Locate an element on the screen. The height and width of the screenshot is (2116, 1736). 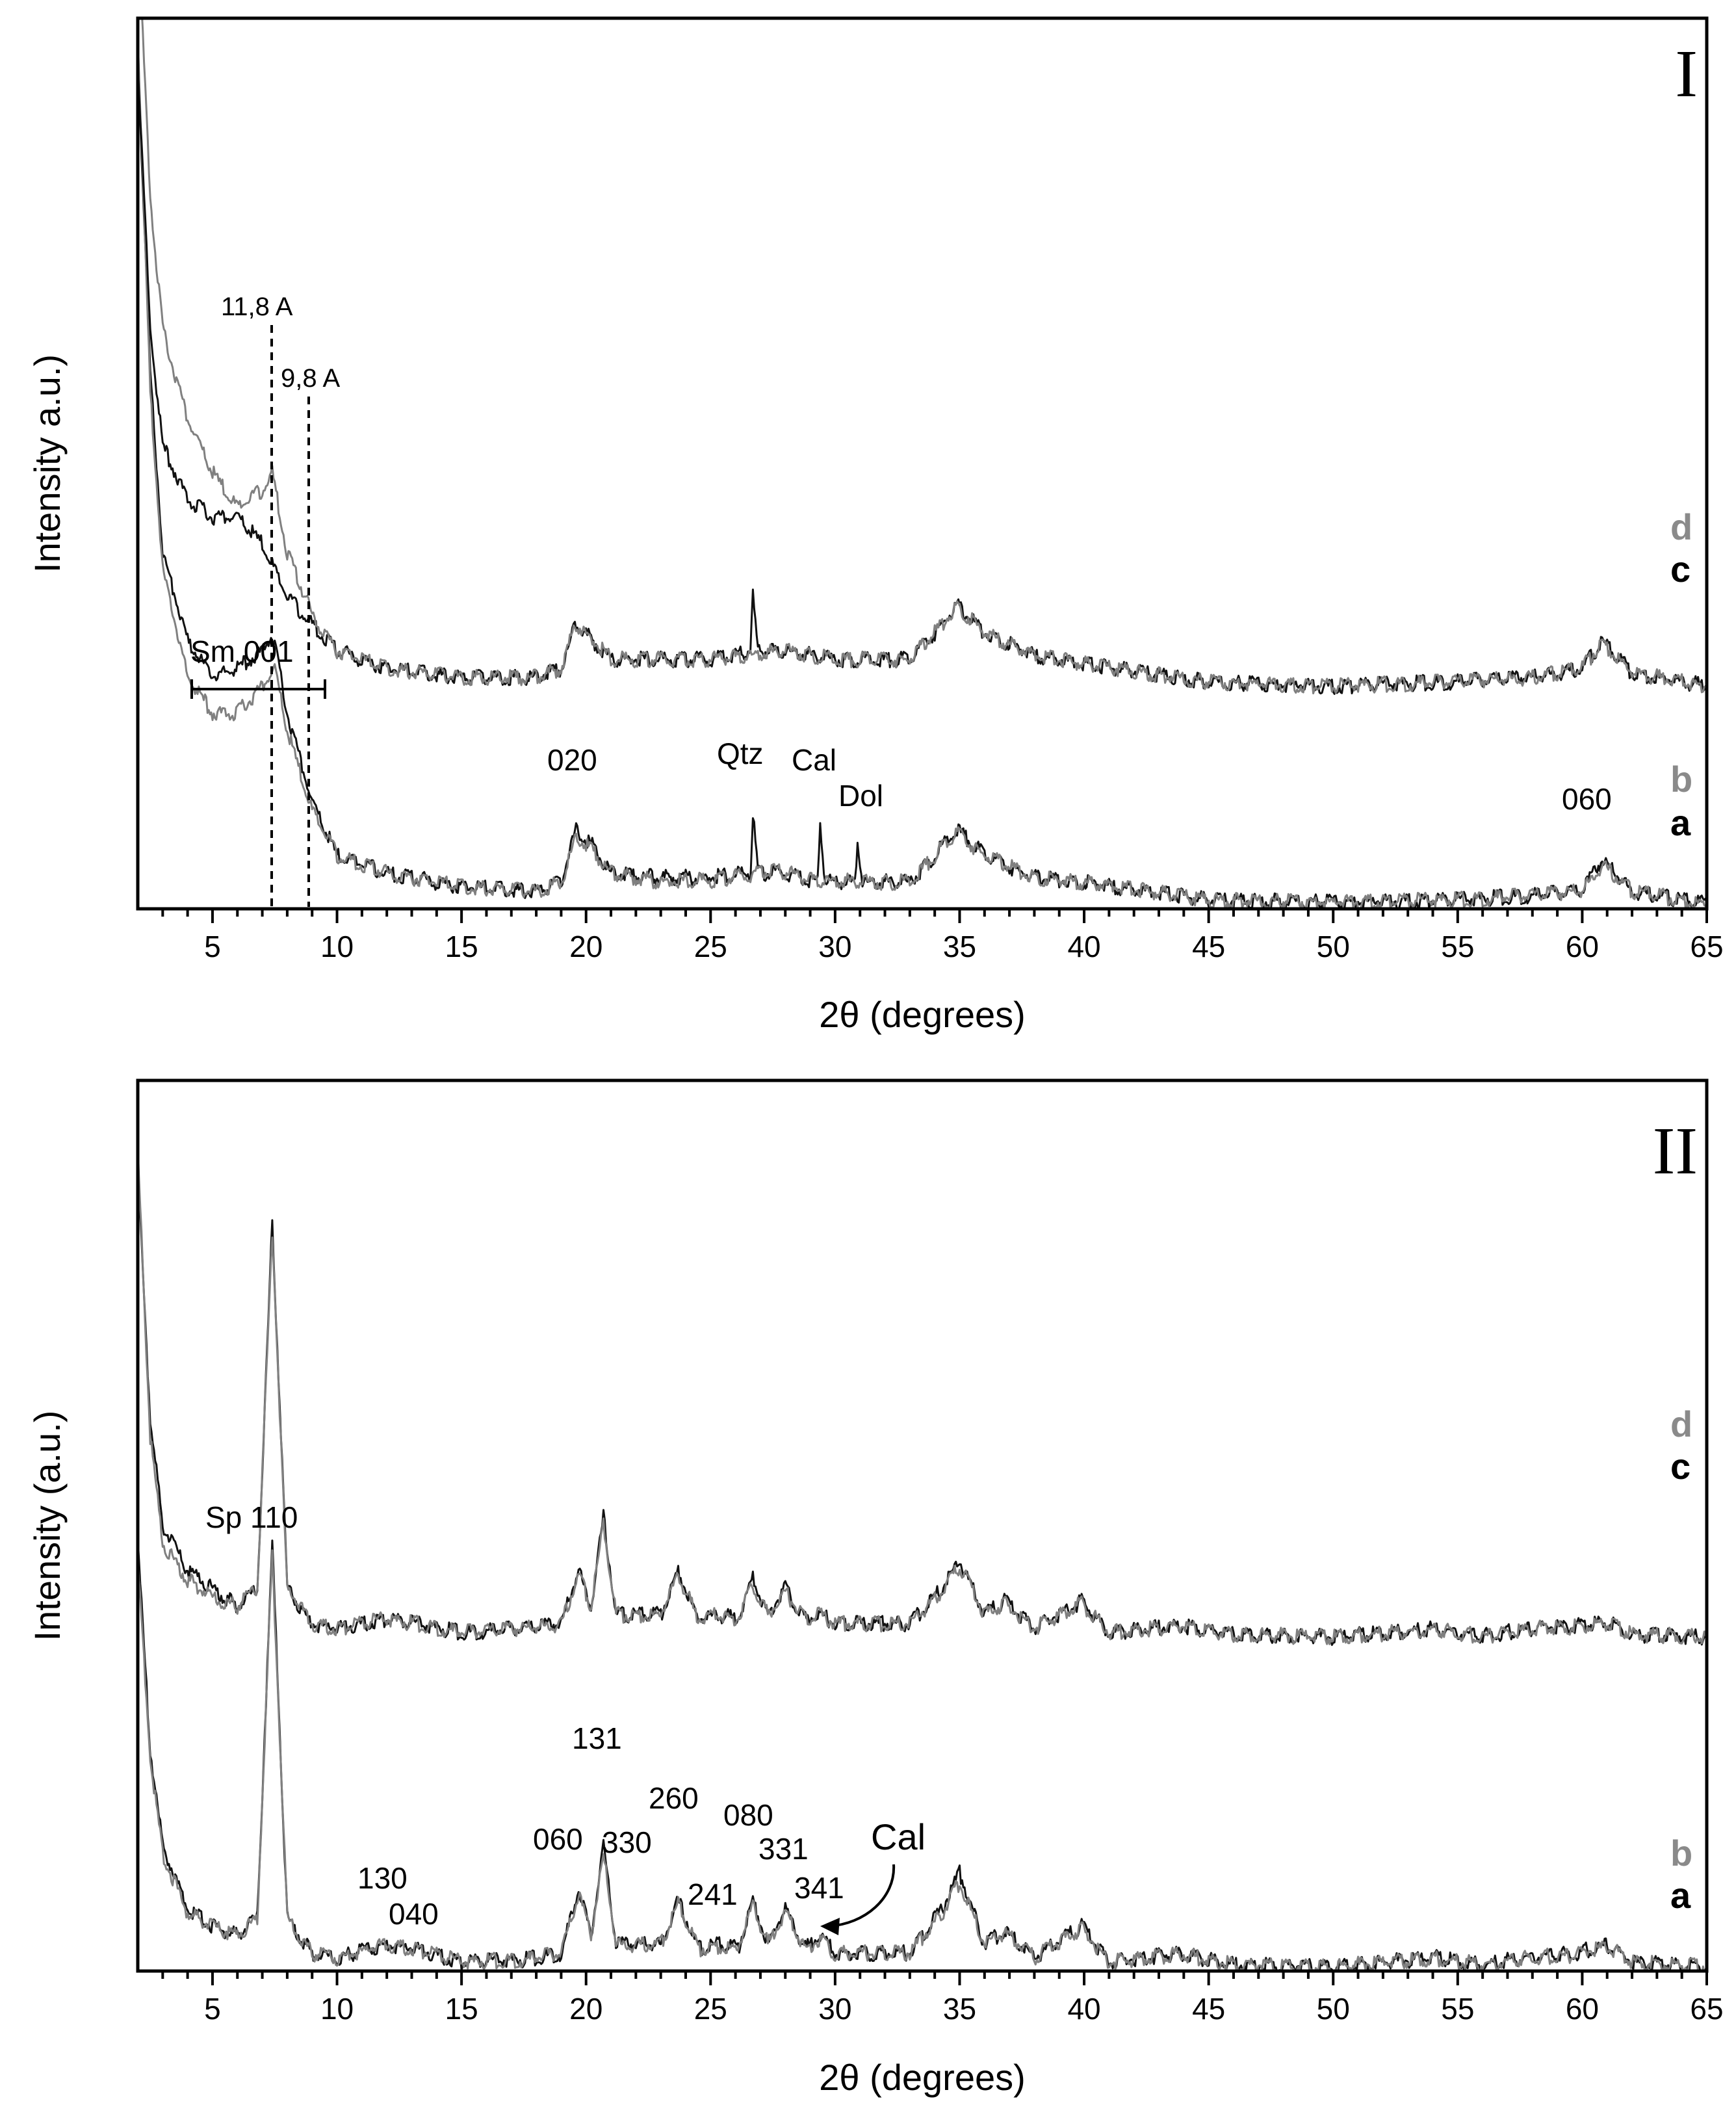
panel-I-x-ticks: 5 10 15 20 25 30 35 40 45 50 55 60 65 is located at coordinates (942, 936).